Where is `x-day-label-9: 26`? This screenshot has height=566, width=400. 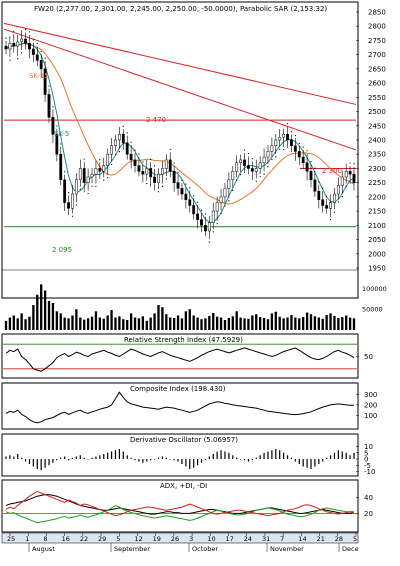 x-day-label-9: 26 is located at coordinates (175, 539).